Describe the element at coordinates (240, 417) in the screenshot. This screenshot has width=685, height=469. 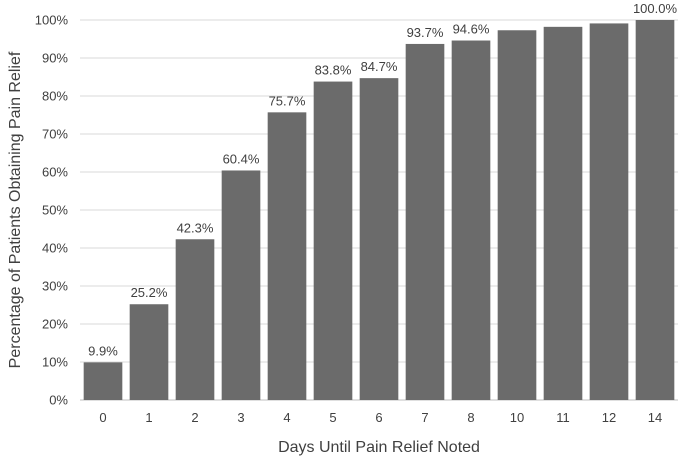
I see `x-tick-label: 3` at that location.